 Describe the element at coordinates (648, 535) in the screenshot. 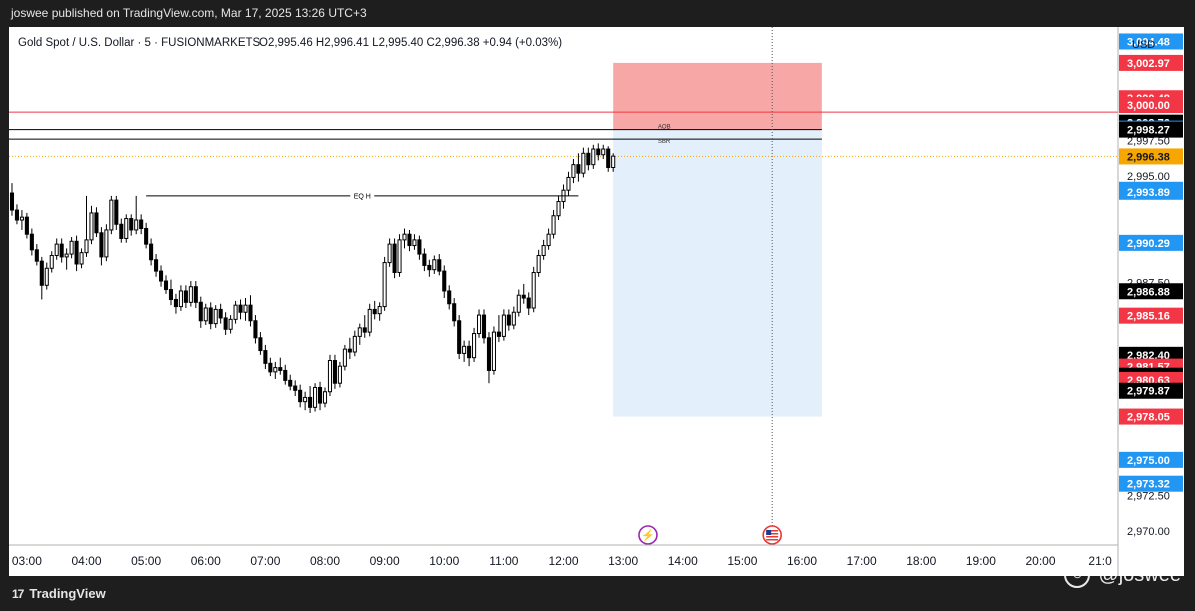

I see `flash-event-icon` at that location.